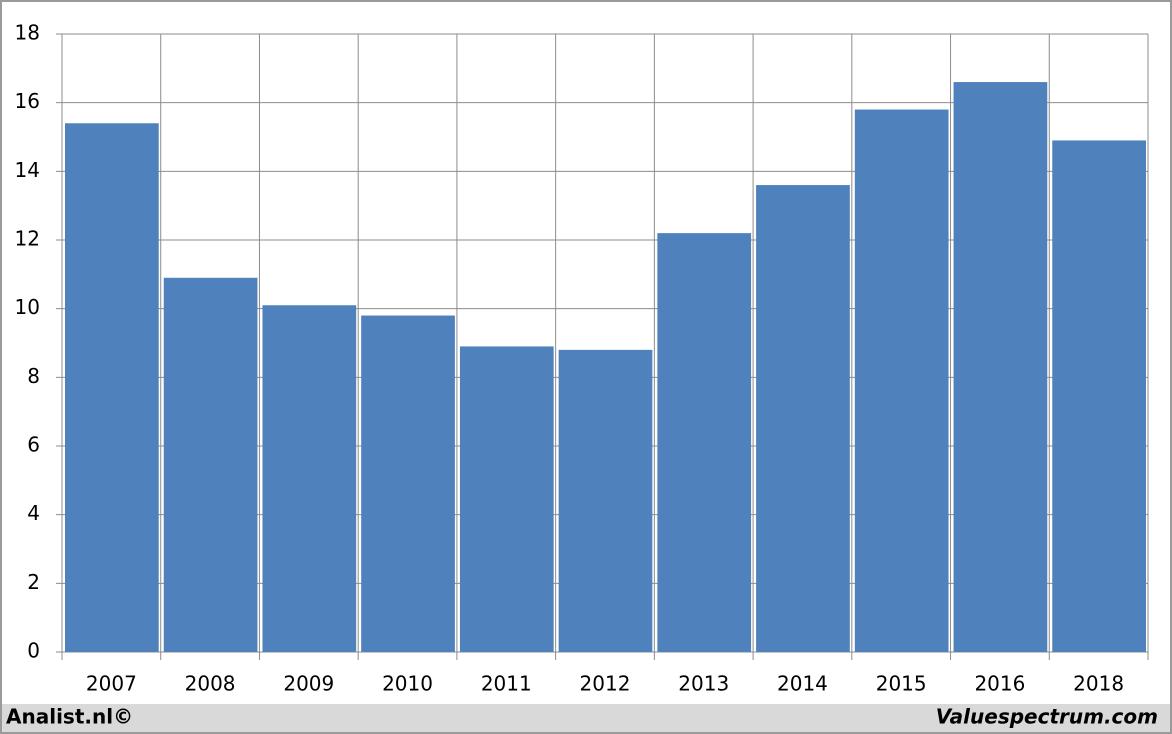 The height and width of the screenshot is (734, 1172). What do you see at coordinates (703, 684) in the screenshot?
I see `x-tick-label: 2013` at bounding box center [703, 684].